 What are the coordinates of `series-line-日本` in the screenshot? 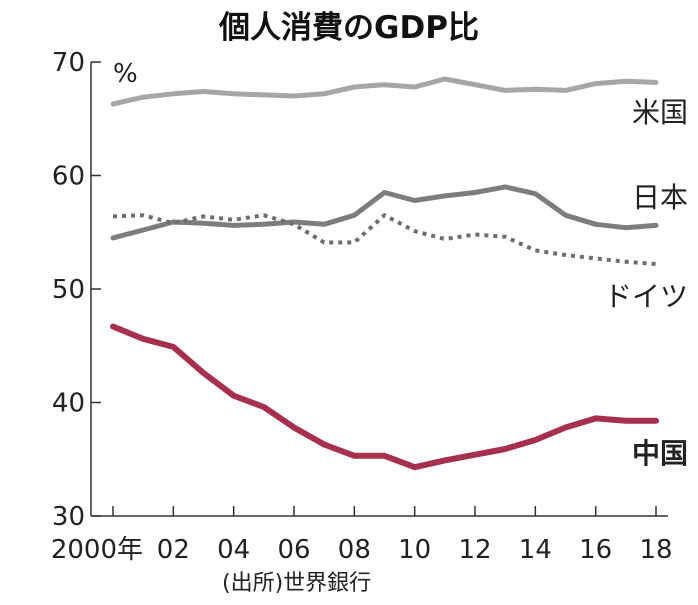 It's located at (384, 212).